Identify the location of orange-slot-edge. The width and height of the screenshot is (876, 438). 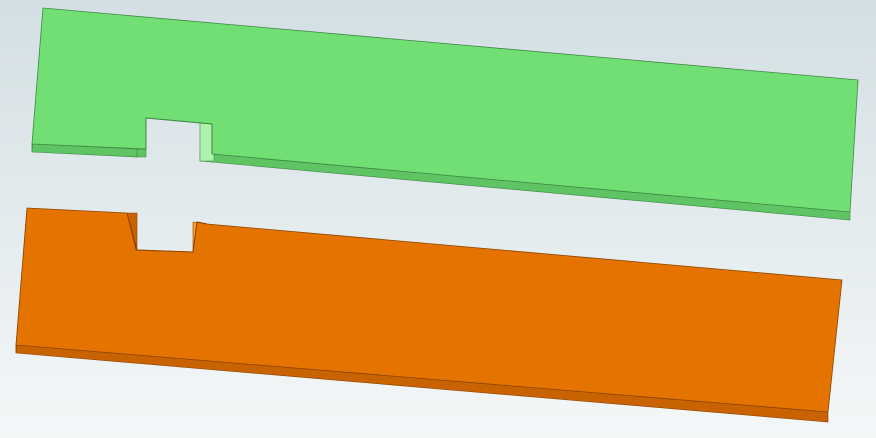
(167, 232).